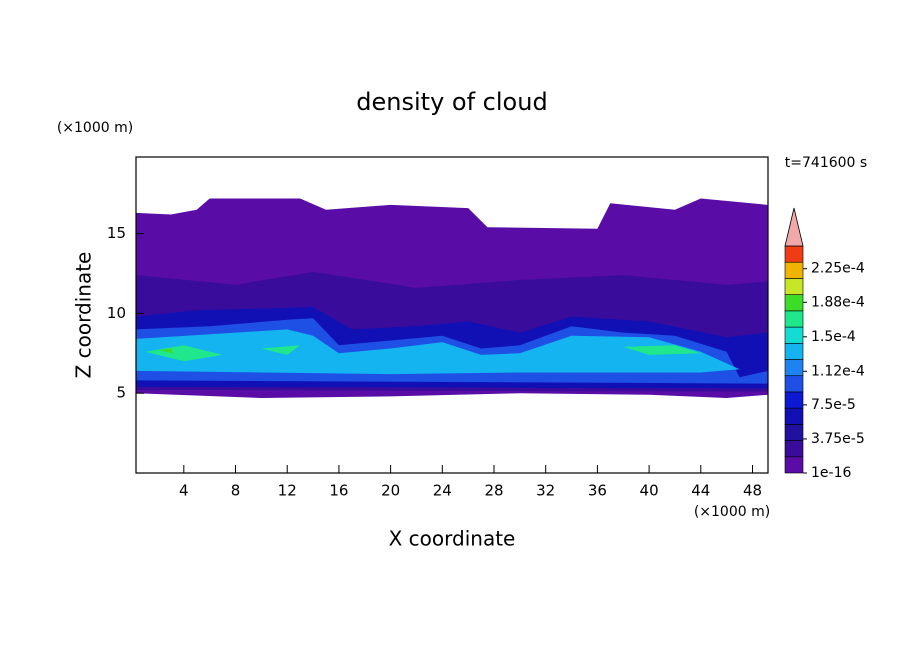 This screenshot has height=654, width=904. What do you see at coordinates (442, 491) in the screenshot?
I see `x-tick-label: 24` at bounding box center [442, 491].